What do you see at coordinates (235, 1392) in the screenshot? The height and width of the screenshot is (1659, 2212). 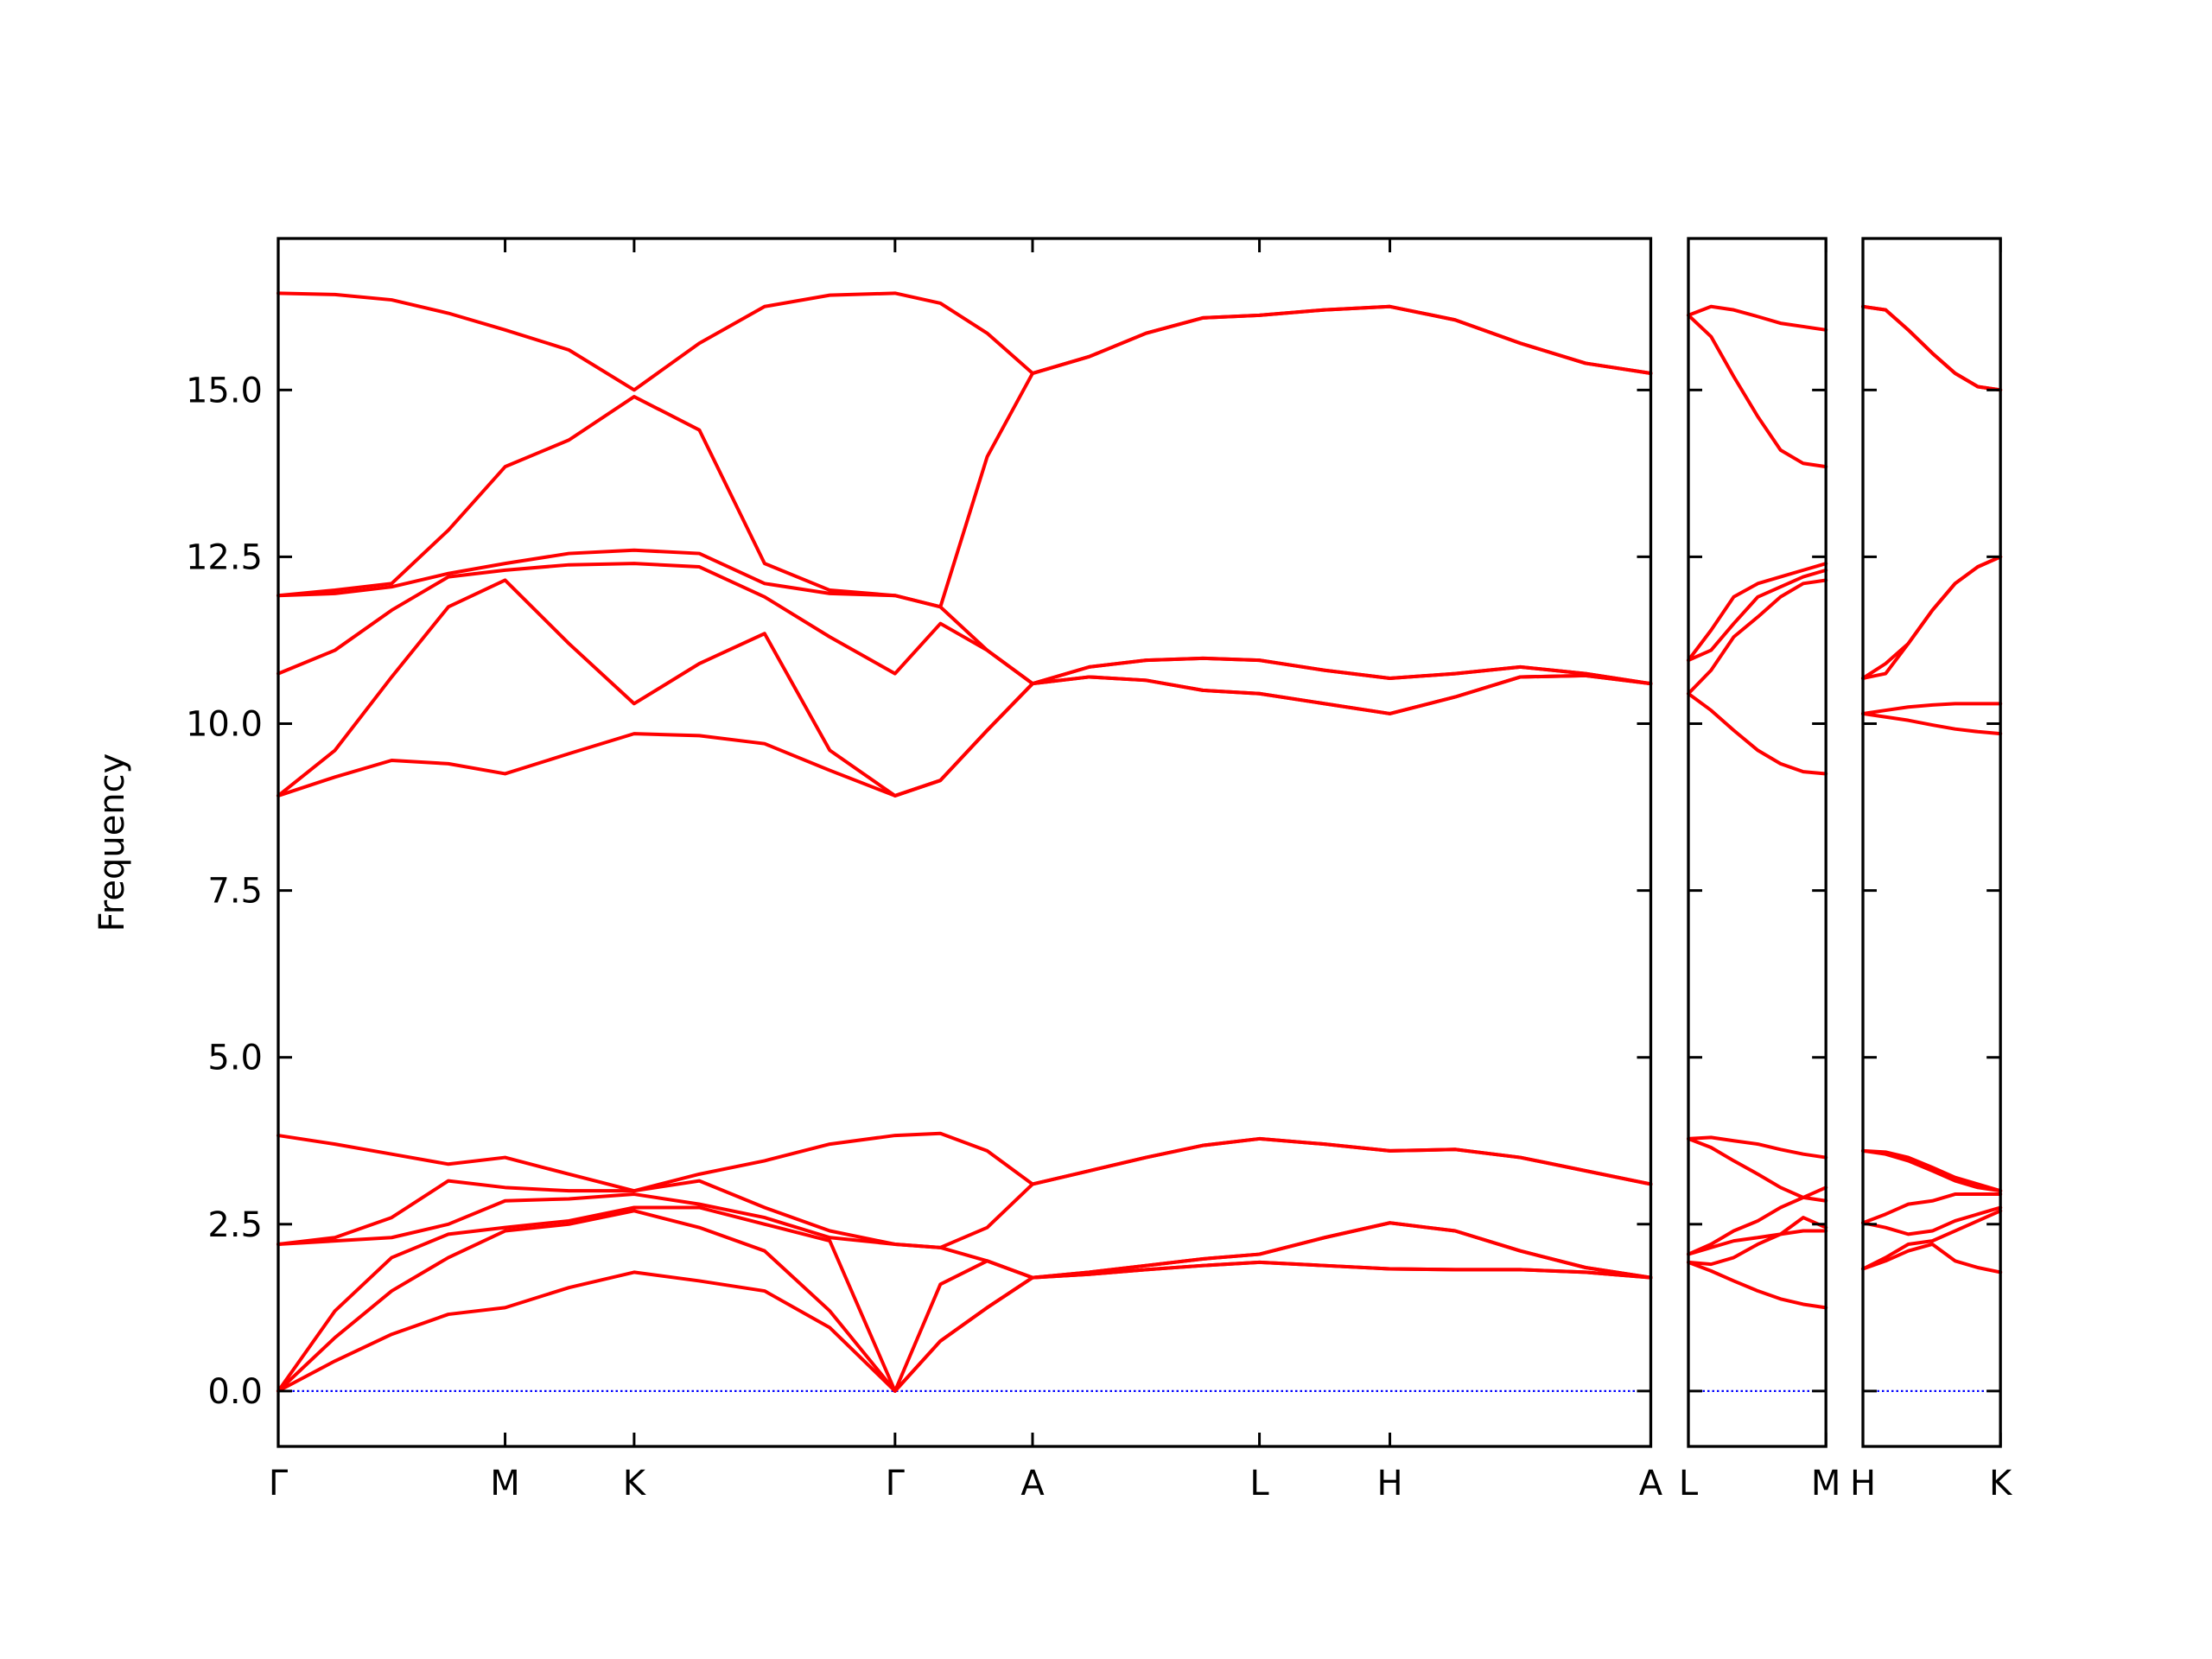 I see `y-tick-label: 0.0` at bounding box center [235, 1392].